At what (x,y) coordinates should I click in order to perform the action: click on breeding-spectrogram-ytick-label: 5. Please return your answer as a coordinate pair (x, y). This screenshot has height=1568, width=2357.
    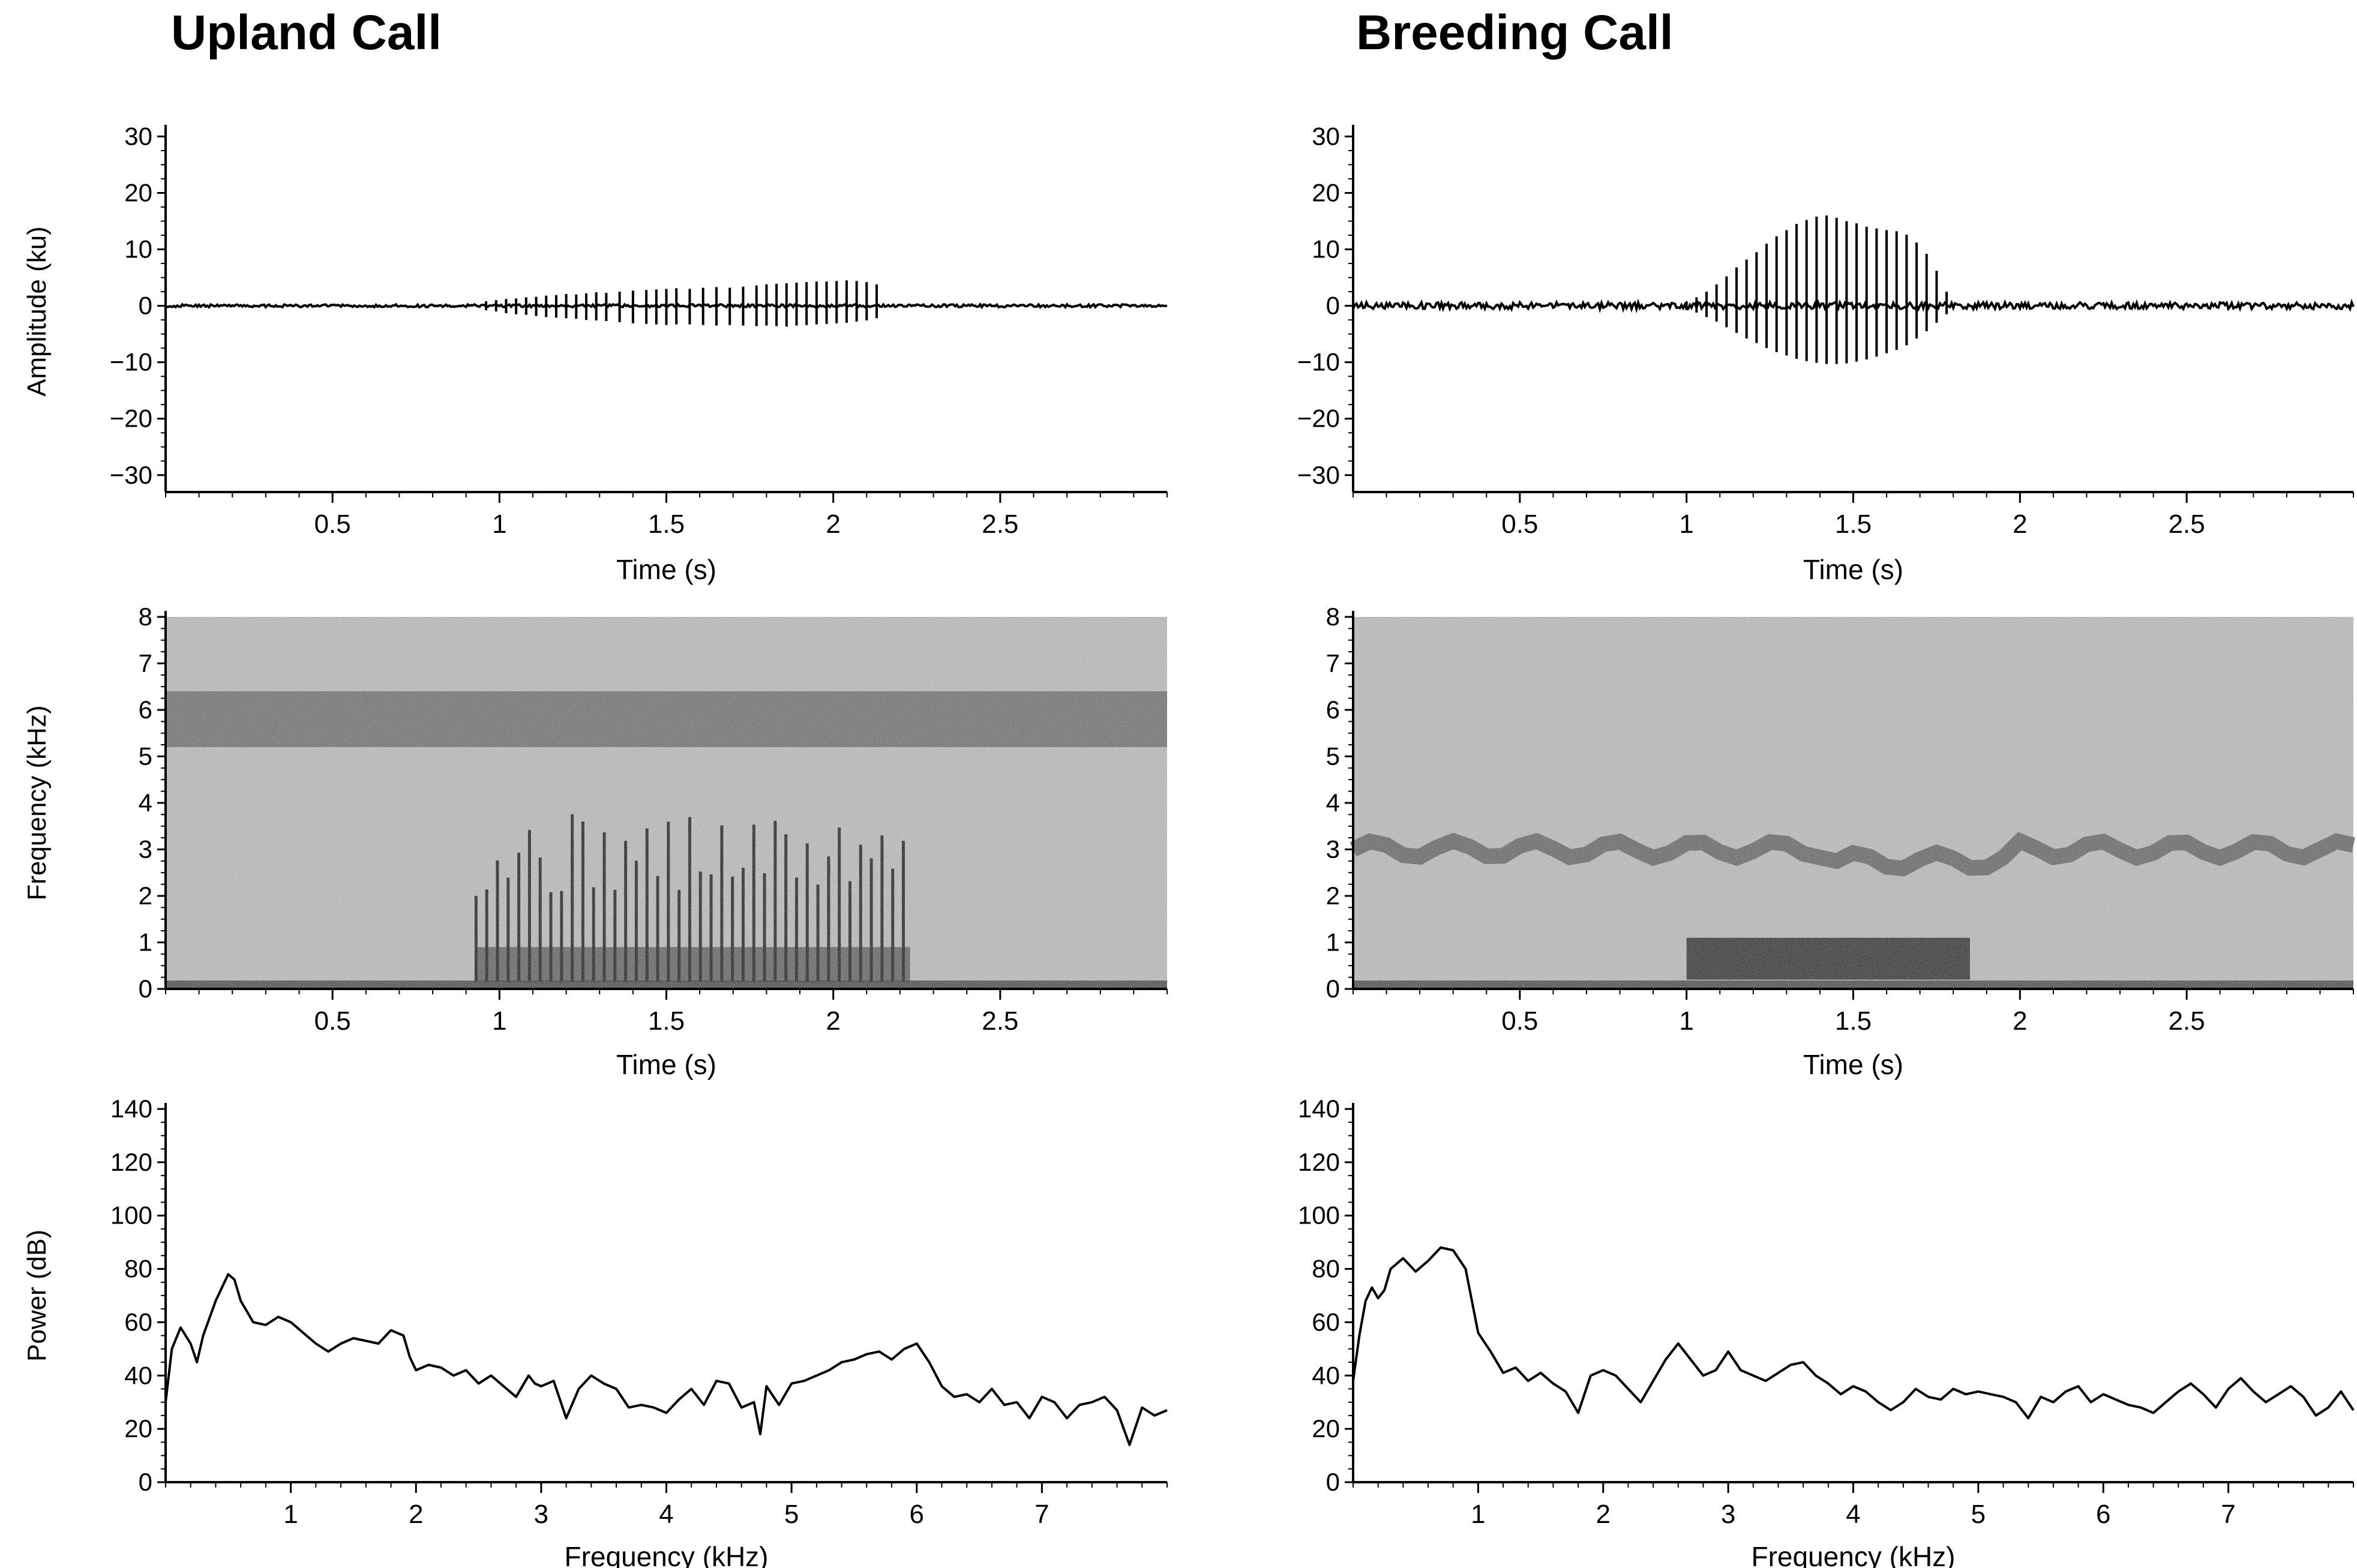
    Looking at the image, I should click on (1333, 756).